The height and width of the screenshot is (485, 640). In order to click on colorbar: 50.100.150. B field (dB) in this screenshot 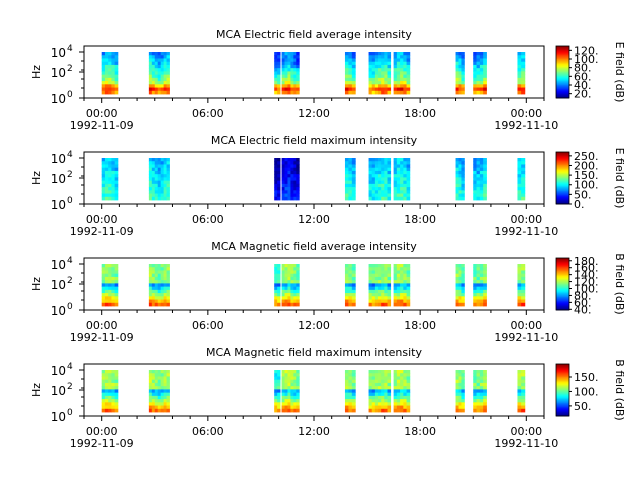, I will do `click(590, 390)`.